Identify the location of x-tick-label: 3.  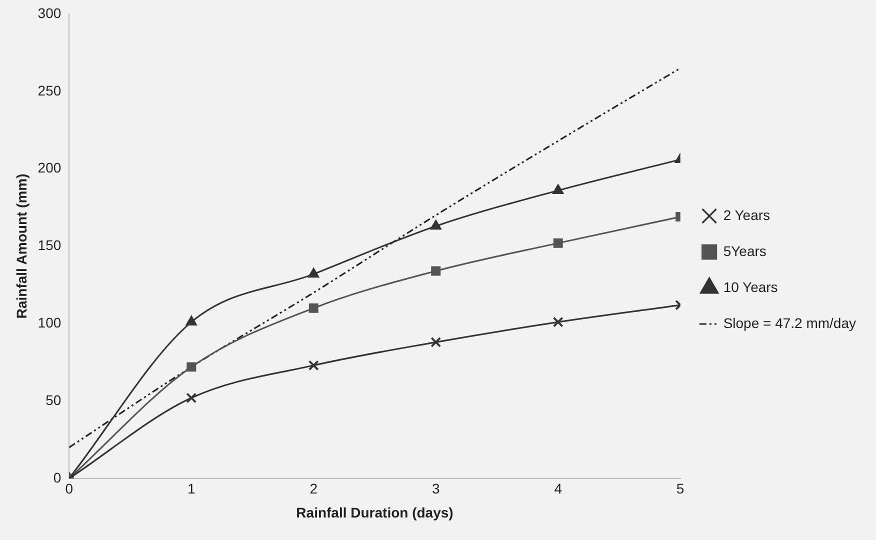
(436, 488).